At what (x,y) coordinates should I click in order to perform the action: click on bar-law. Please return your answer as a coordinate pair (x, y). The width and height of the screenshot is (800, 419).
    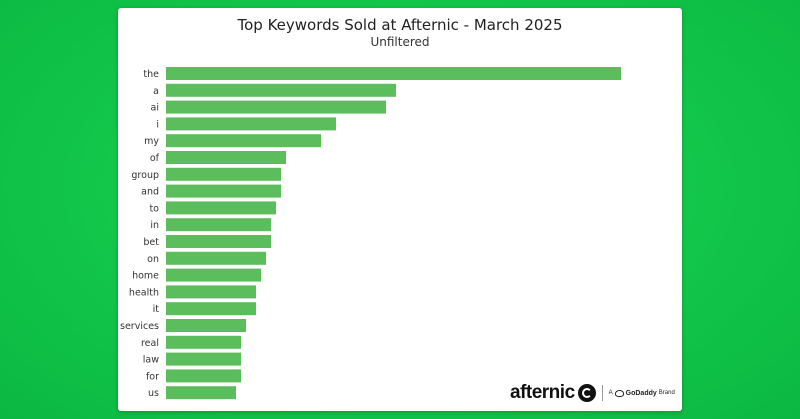
    Looking at the image, I should click on (203, 359).